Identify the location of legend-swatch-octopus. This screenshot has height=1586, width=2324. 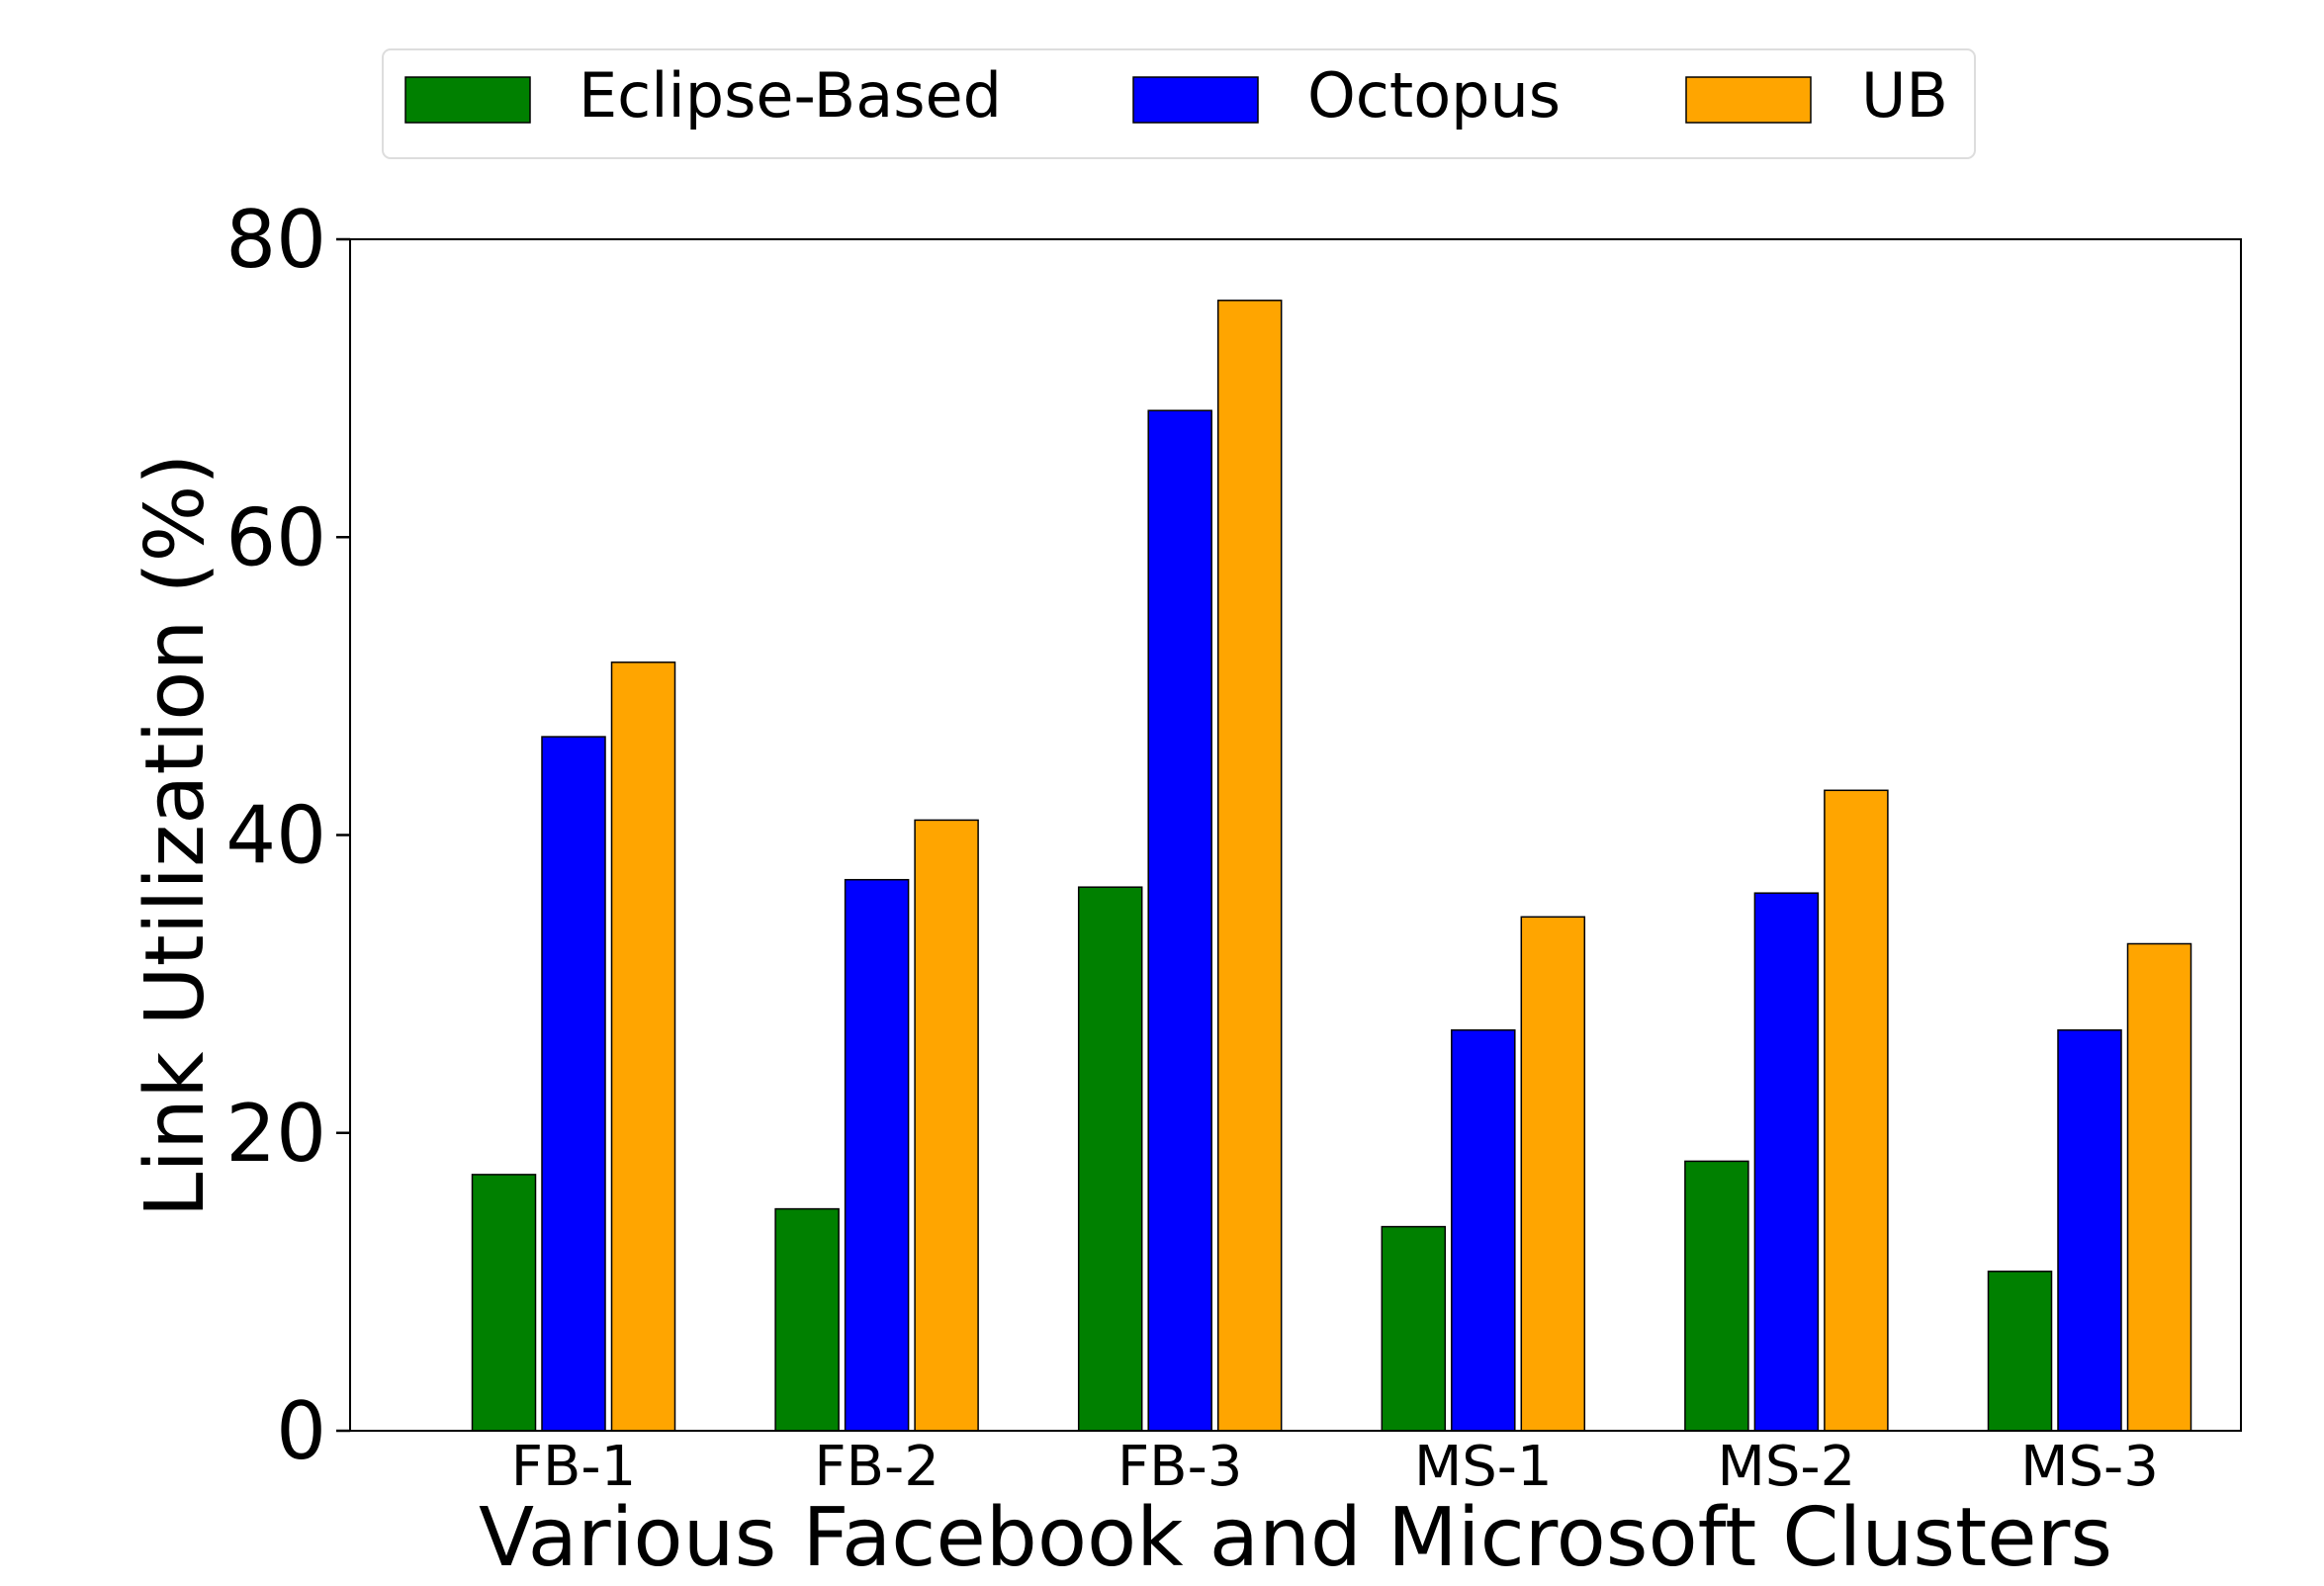
(1196, 100).